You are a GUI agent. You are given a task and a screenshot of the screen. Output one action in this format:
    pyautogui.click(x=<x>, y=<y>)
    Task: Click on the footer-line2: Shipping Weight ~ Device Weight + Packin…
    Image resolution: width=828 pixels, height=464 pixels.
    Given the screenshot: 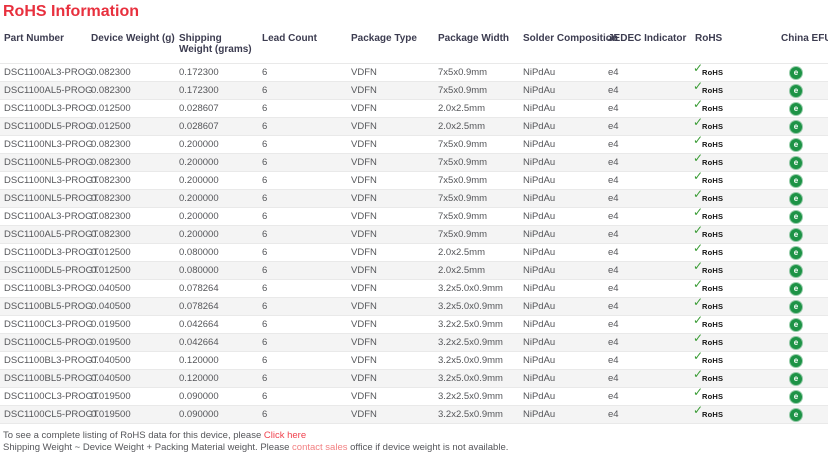 What is the action you would take?
    pyautogui.click(x=415, y=448)
    